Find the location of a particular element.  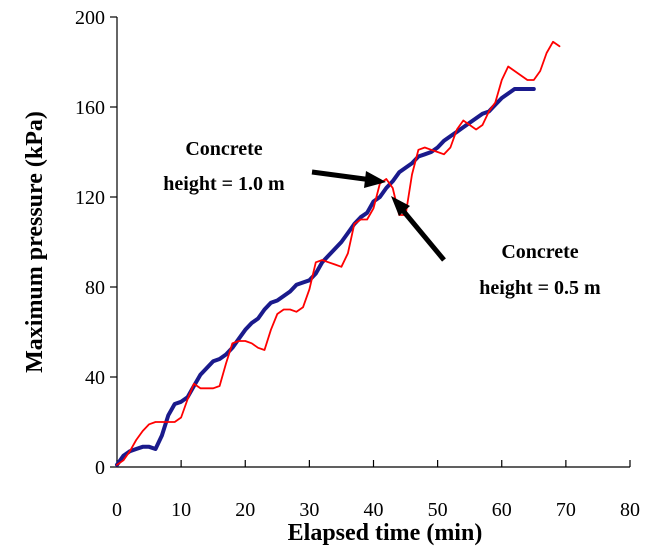

x-tick-label: 0 is located at coordinates (117, 510).